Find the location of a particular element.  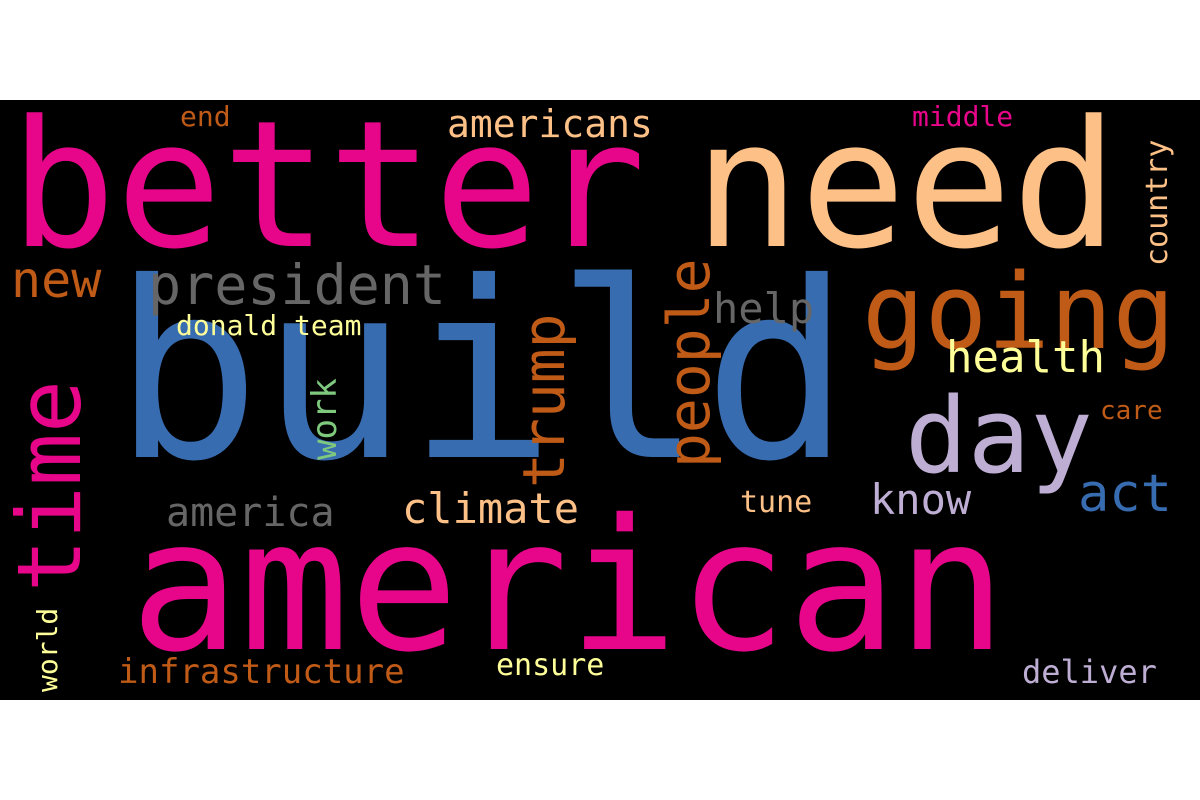

word-know: know is located at coordinates (921, 499).